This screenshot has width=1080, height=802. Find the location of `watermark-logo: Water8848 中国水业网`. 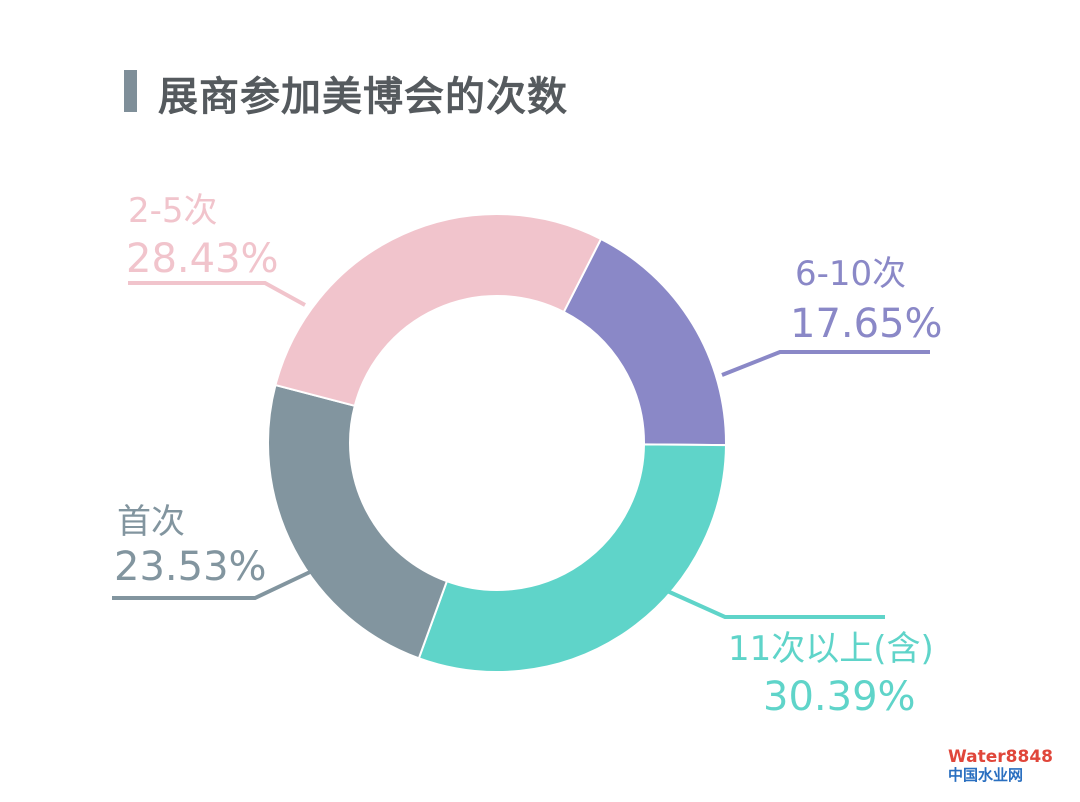

watermark-logo: Water8848 中国水业网 is located at coordinates (1000, 765).